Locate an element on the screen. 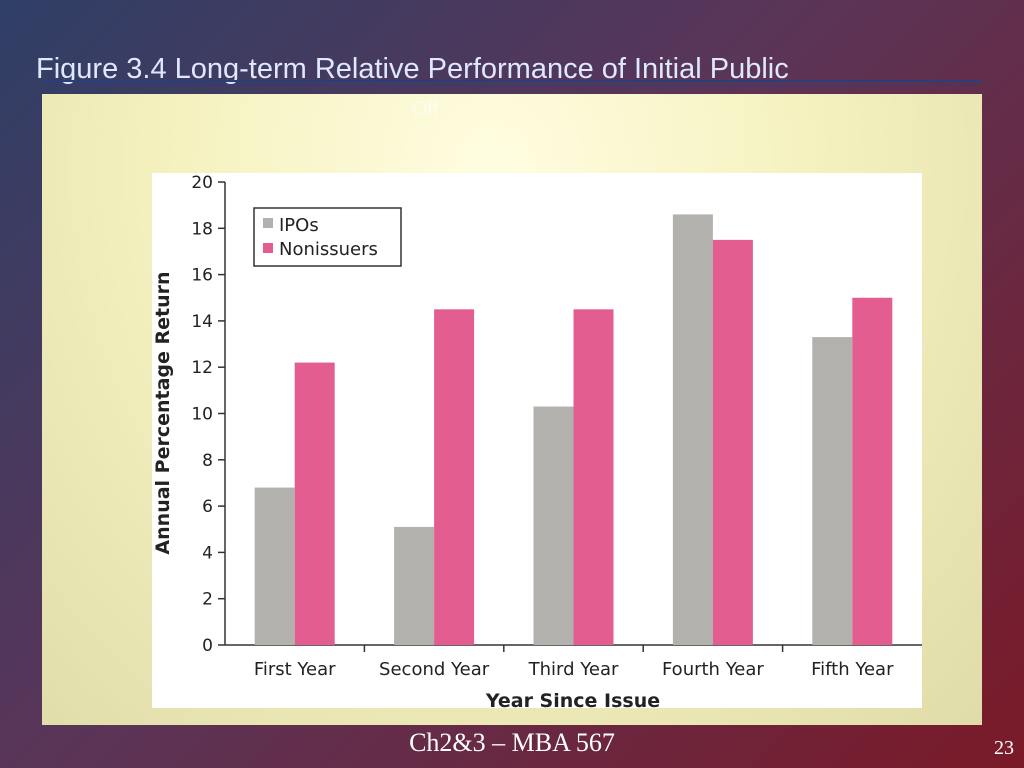 This screenshot has width=1024, height=768. bar-nonissuers-first-year is located at coordinates (314, 503).